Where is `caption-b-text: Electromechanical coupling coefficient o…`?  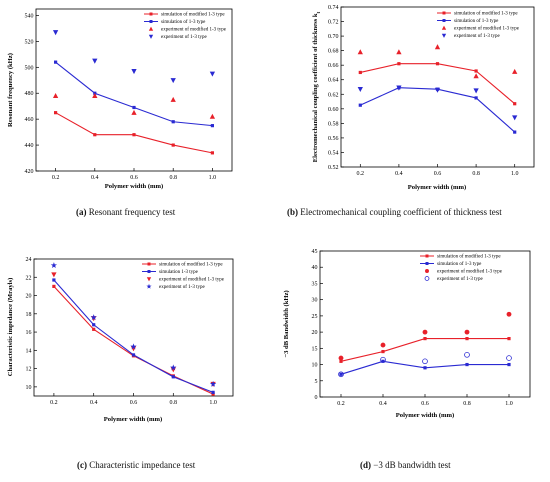
caption-b-text: Electromechanical coupling coefficient o… is located at coordinates (401, 212).